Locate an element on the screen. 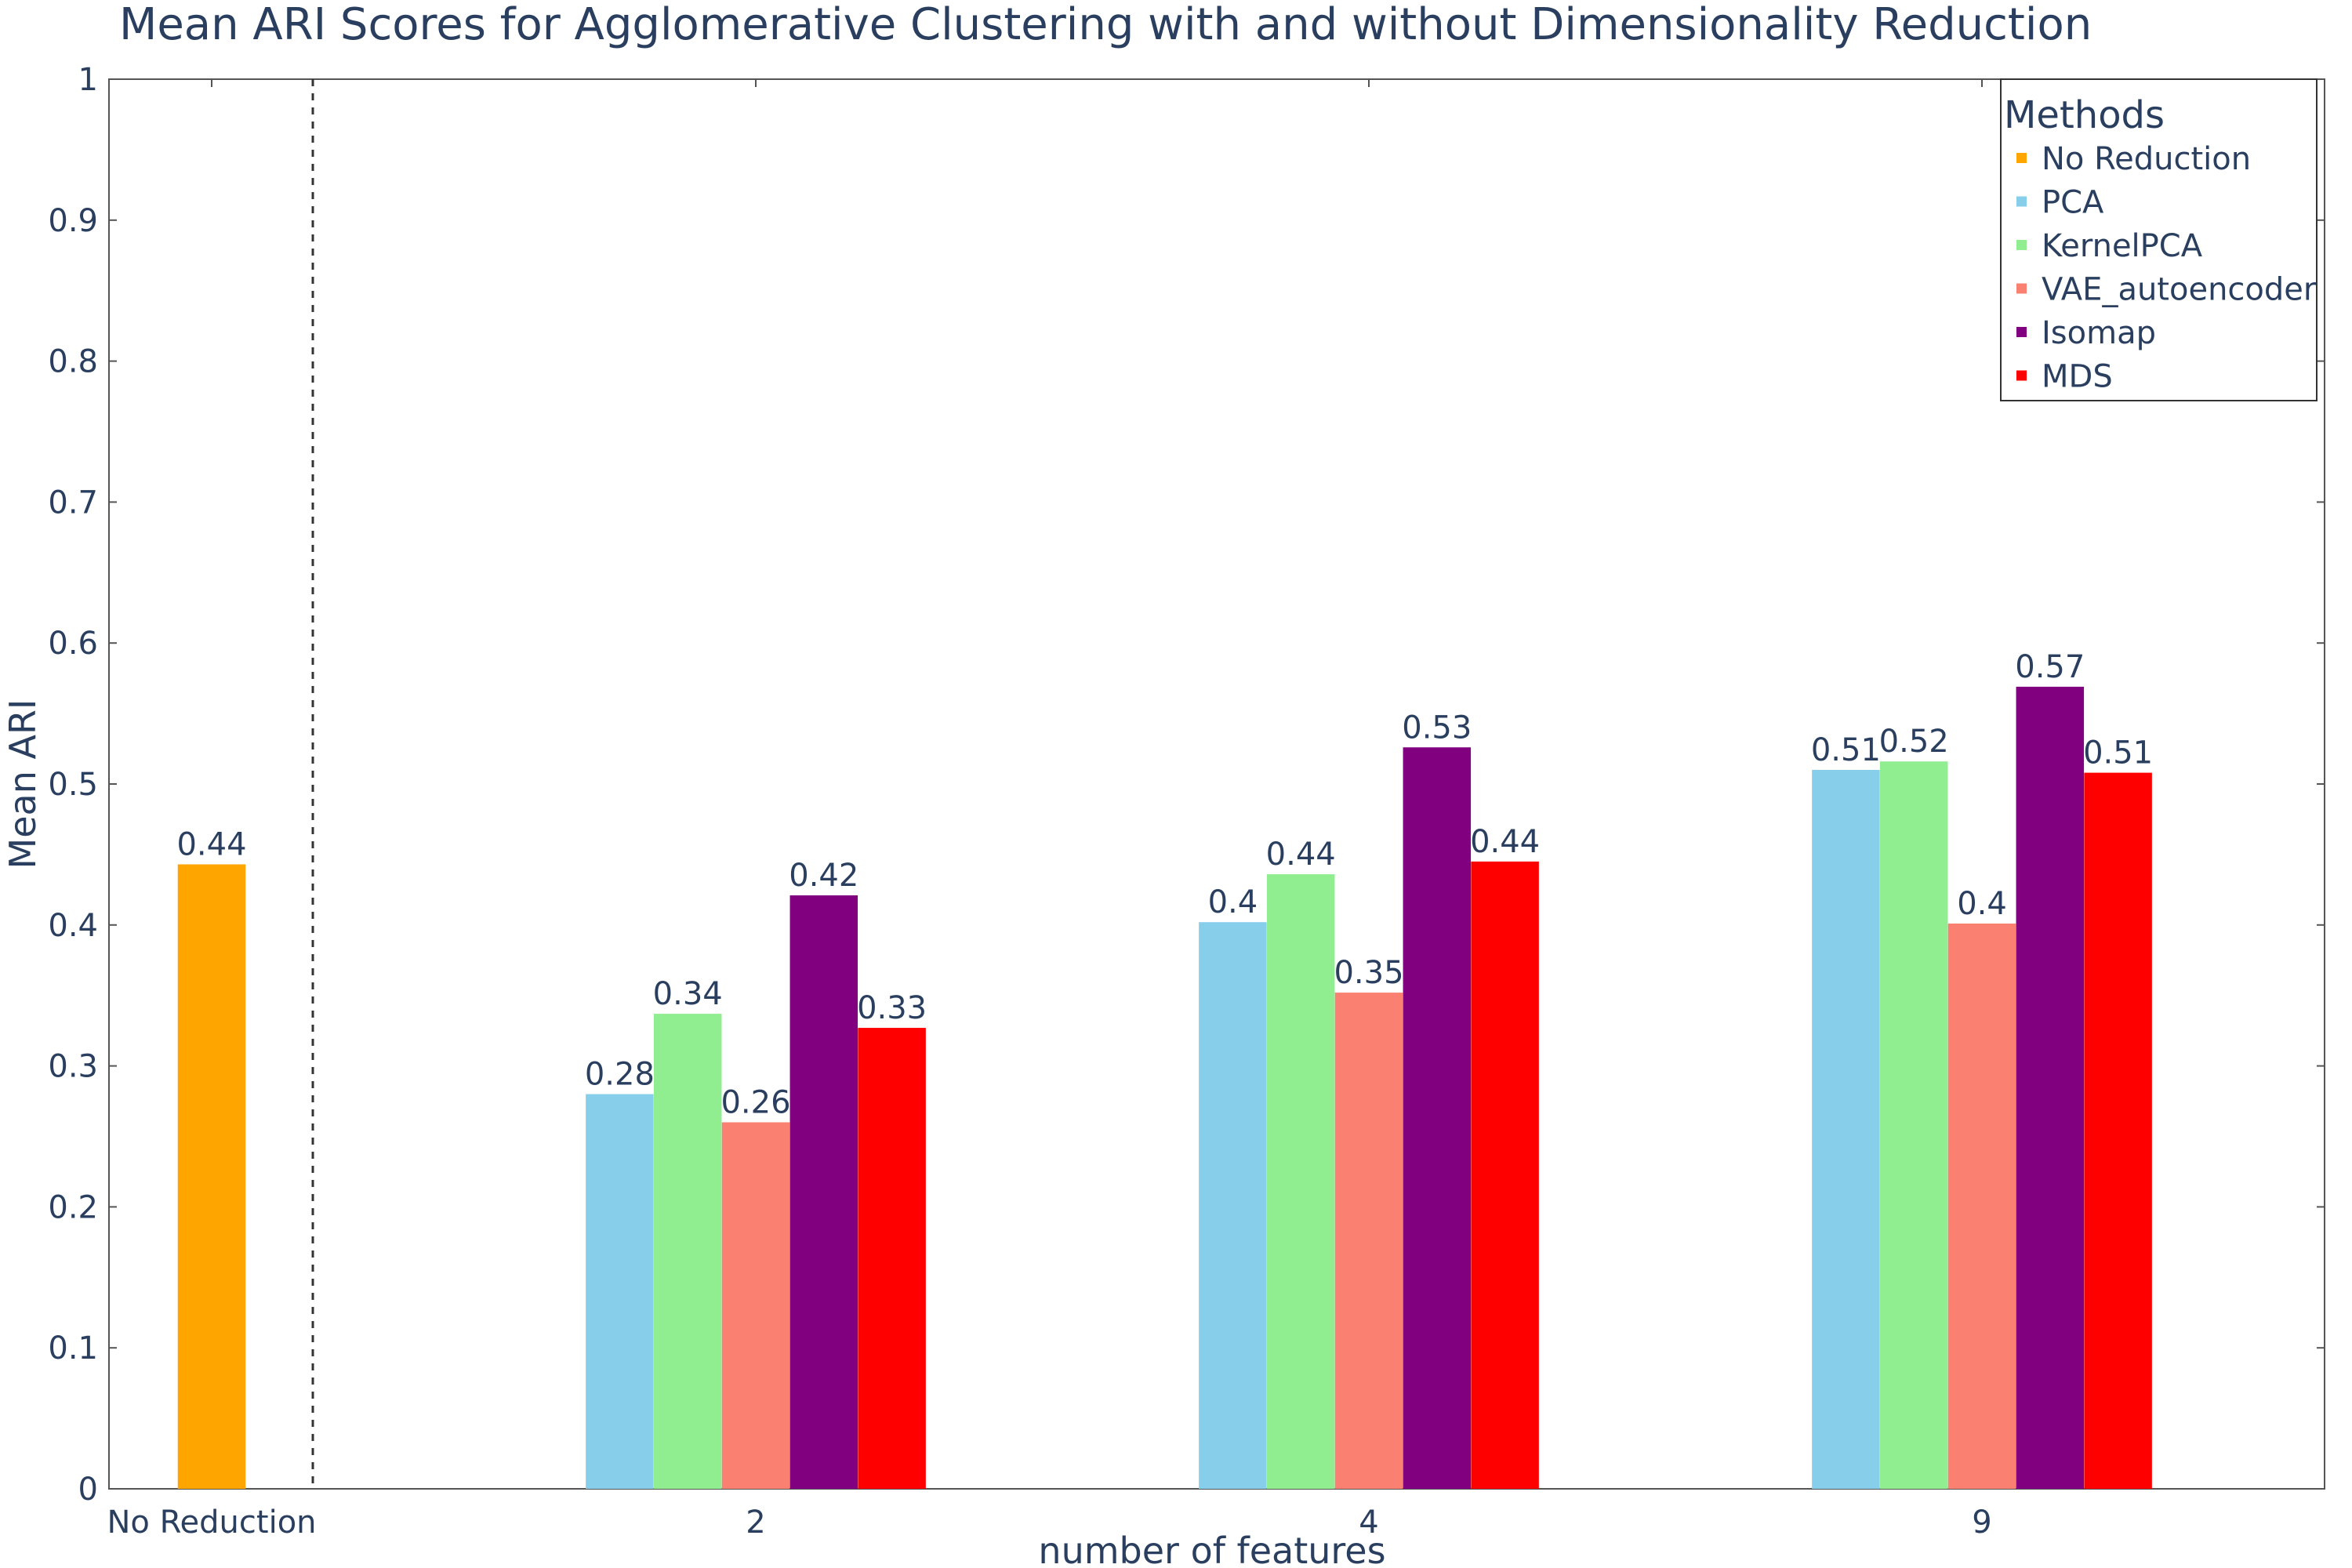 The image size is (2352, 1568). y-tick-label: 0 is located at coordinates (88, 1490).